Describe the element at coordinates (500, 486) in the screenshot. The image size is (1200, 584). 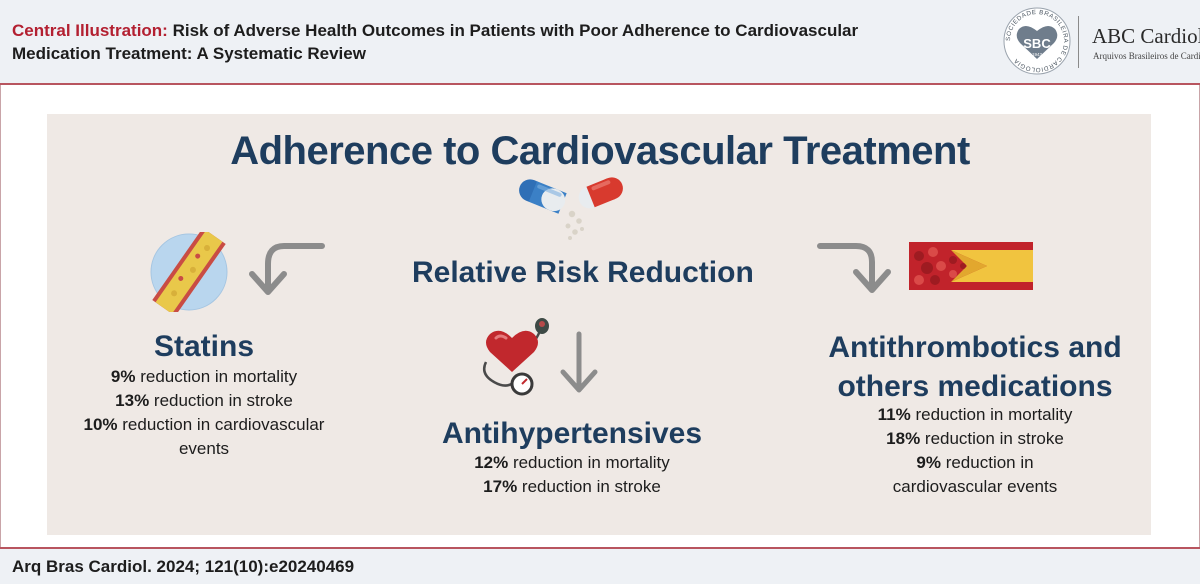
I see `stat-value: 17%` at that location.